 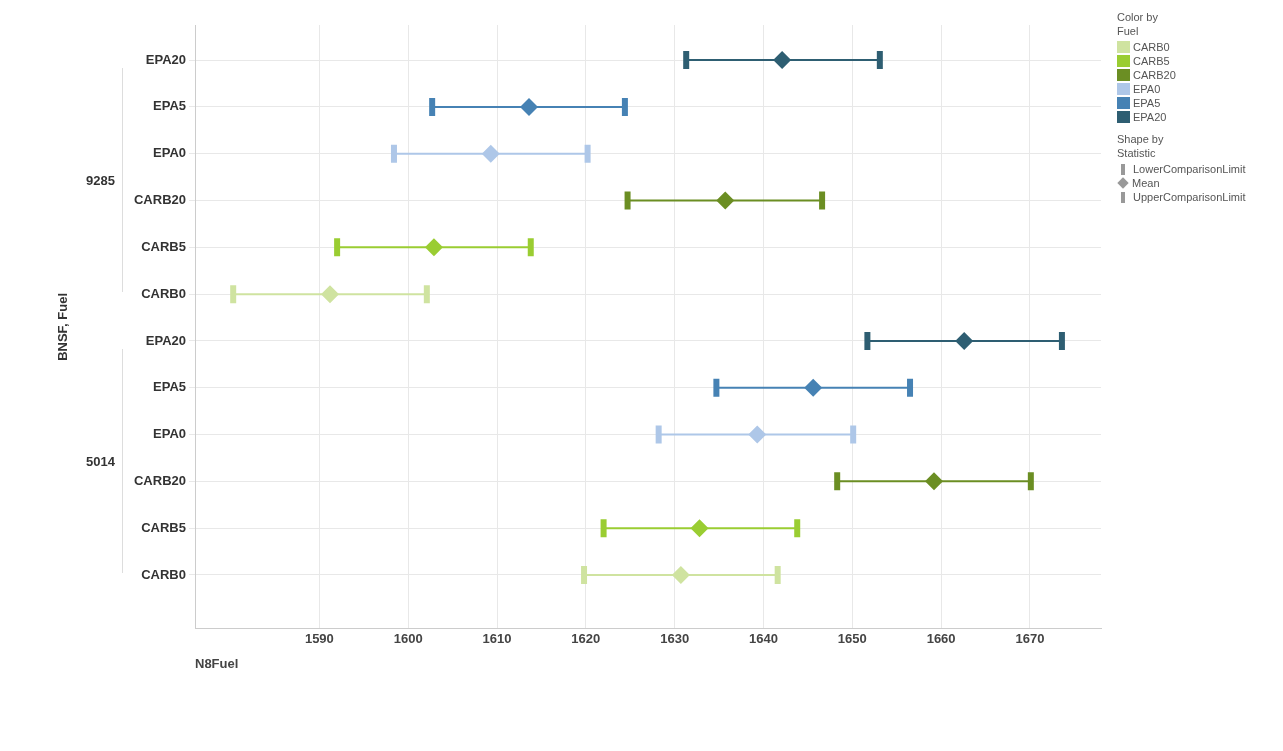 What do you see at coordinates (763, 639) in the screenshot?
I see `x-tick-label: 1640` at bounding box center [763, 639].